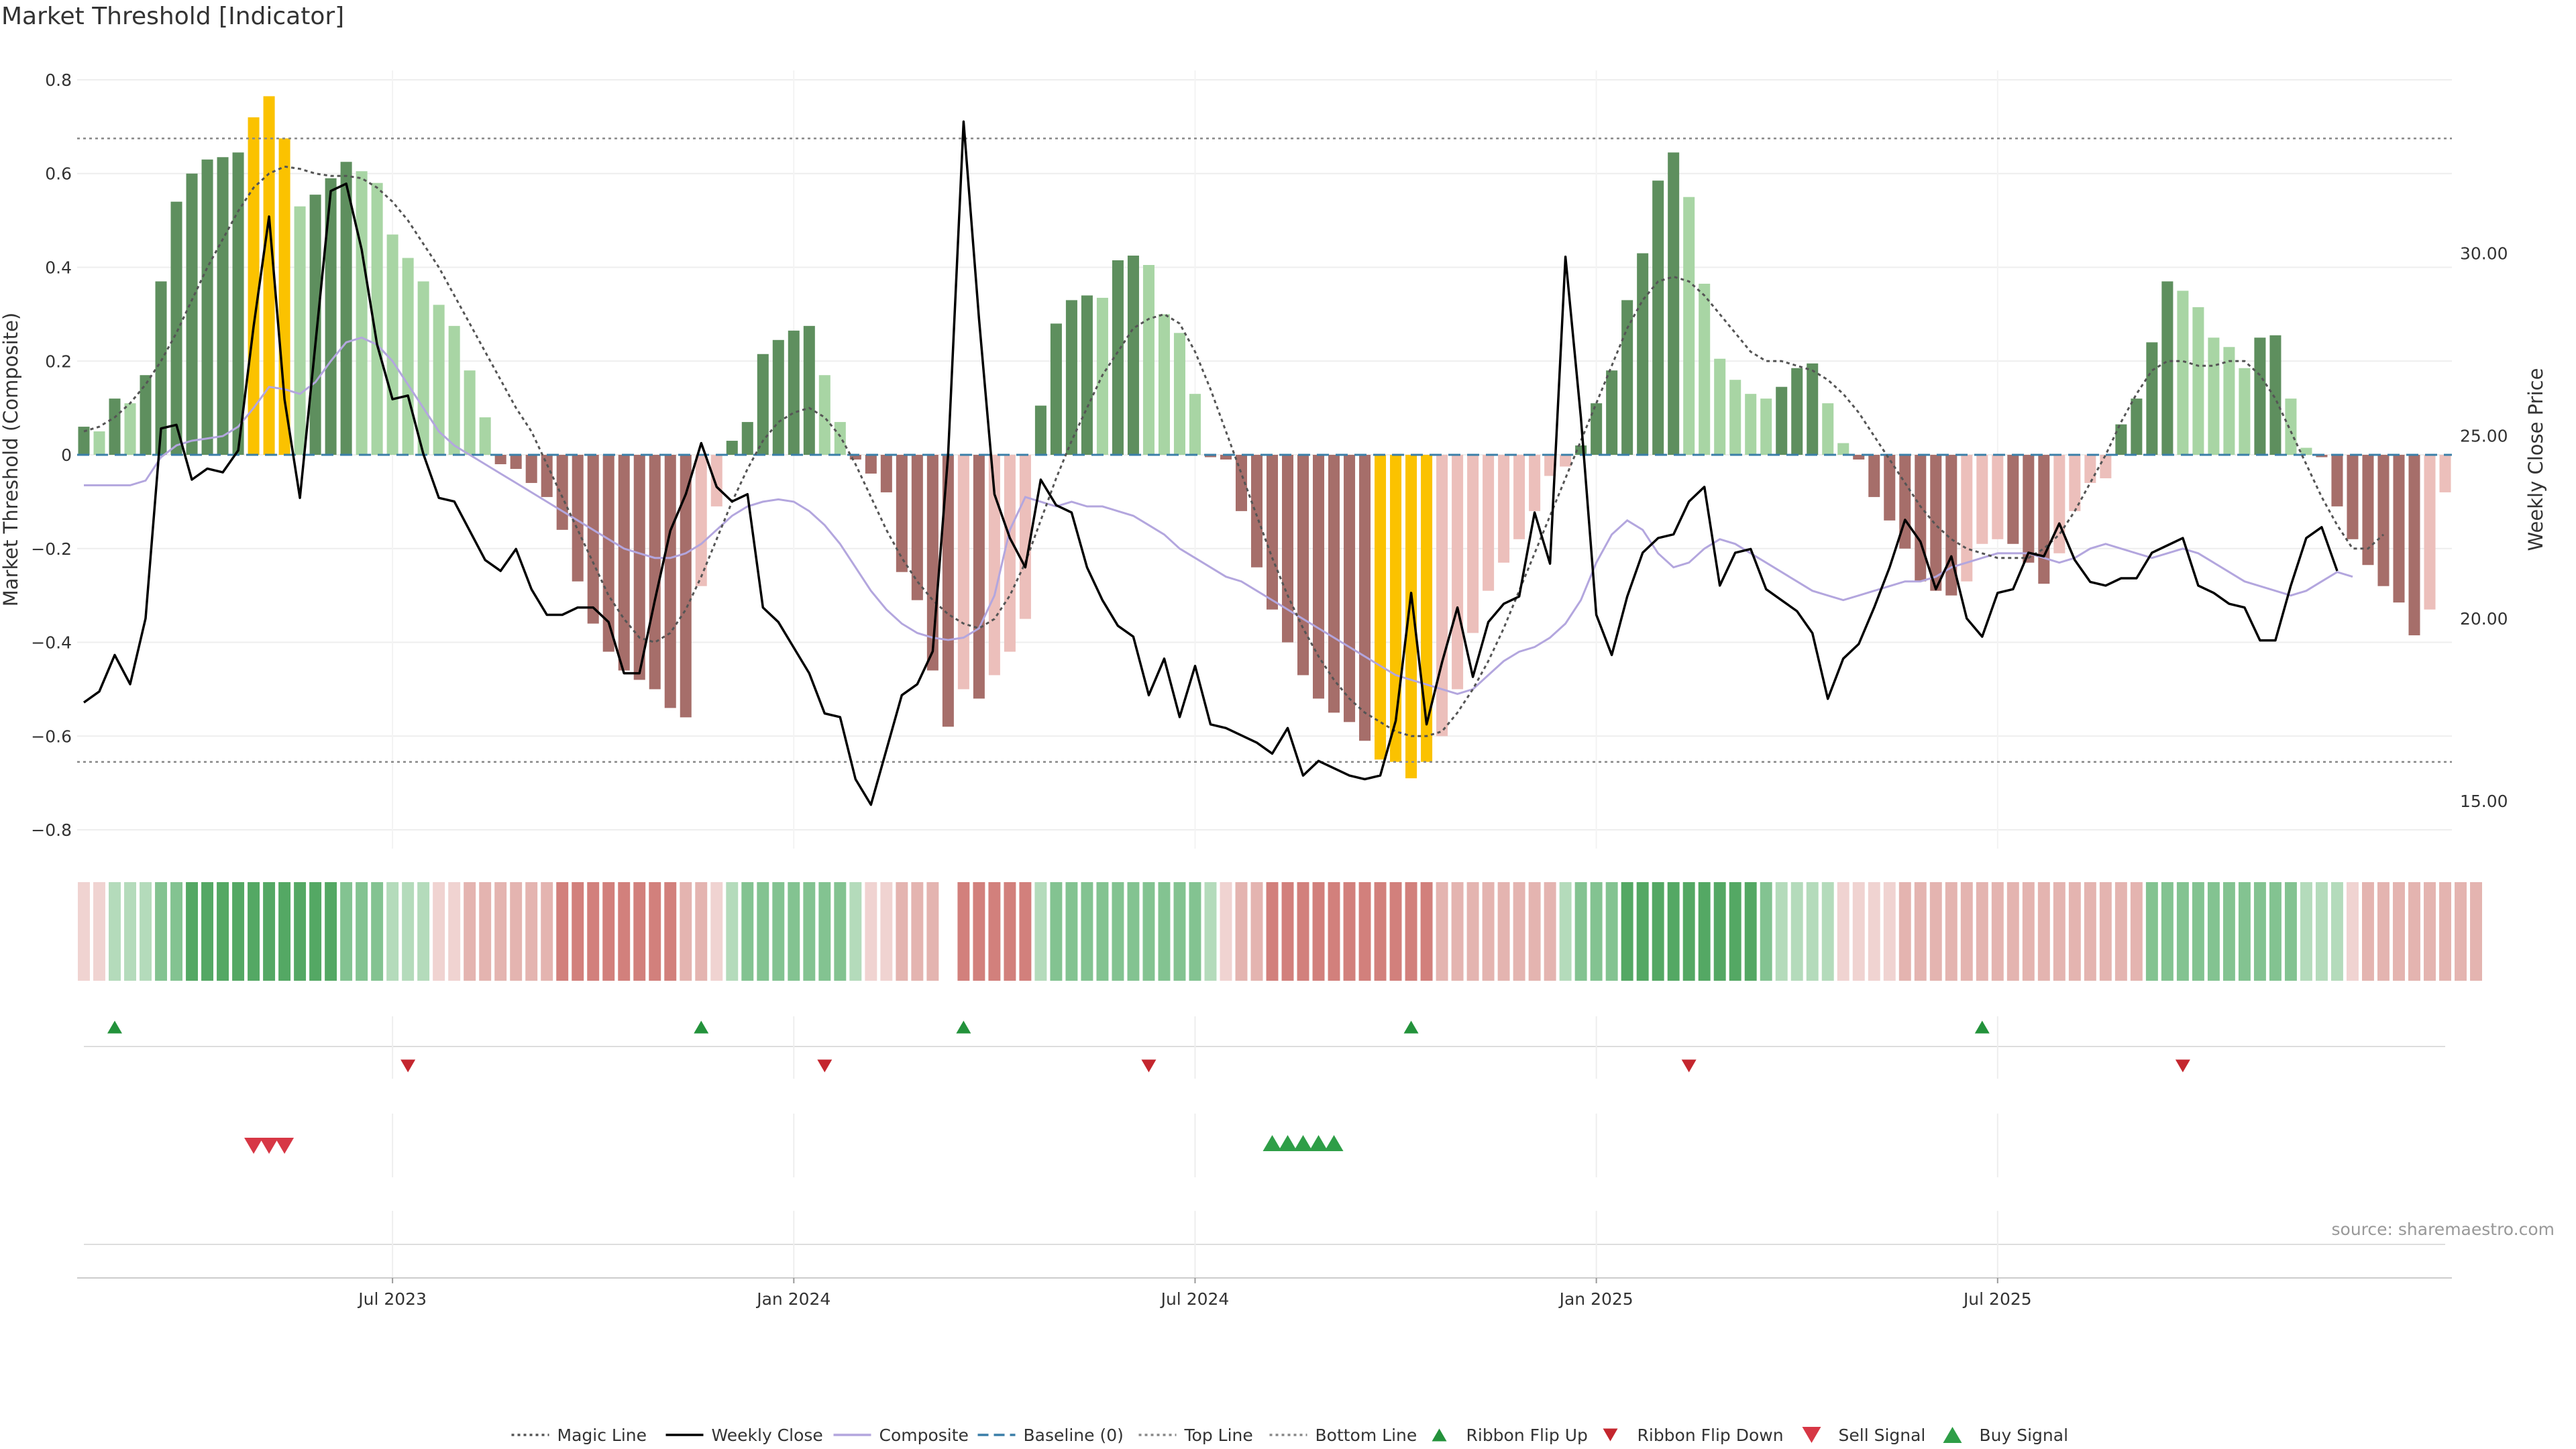 The image size is (2576, 1449). I want to click on legend-label: Bottom Line, so click(1366, 1435).